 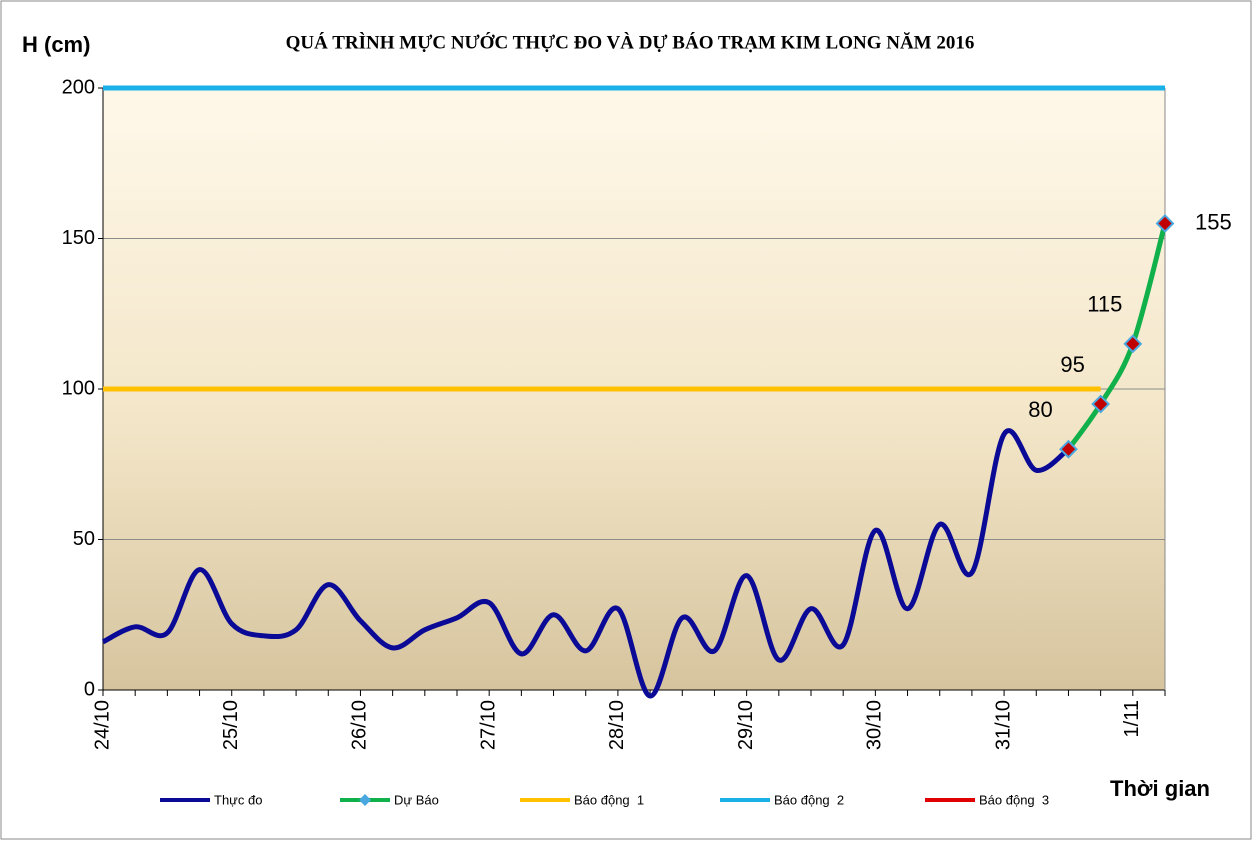 I want to click on y-tick-label: 150, so click(x=78, y=238).